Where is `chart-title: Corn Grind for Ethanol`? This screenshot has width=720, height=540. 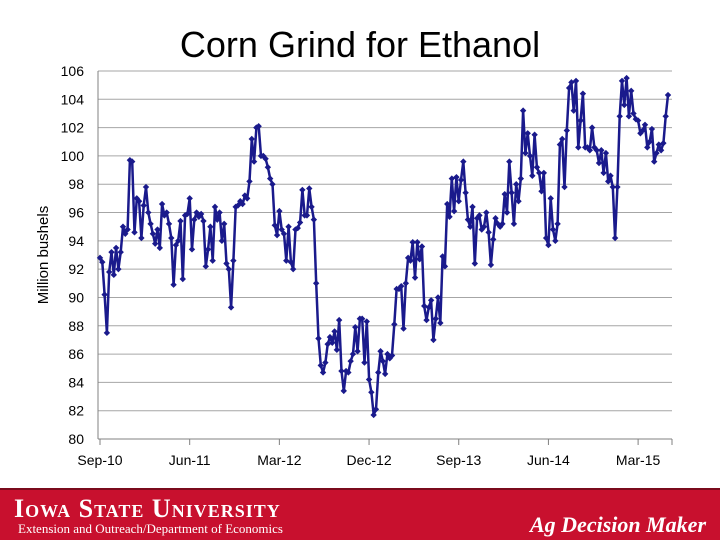 chart-title: Corn Grind for Ethanol is located at coordinates (360, 44).